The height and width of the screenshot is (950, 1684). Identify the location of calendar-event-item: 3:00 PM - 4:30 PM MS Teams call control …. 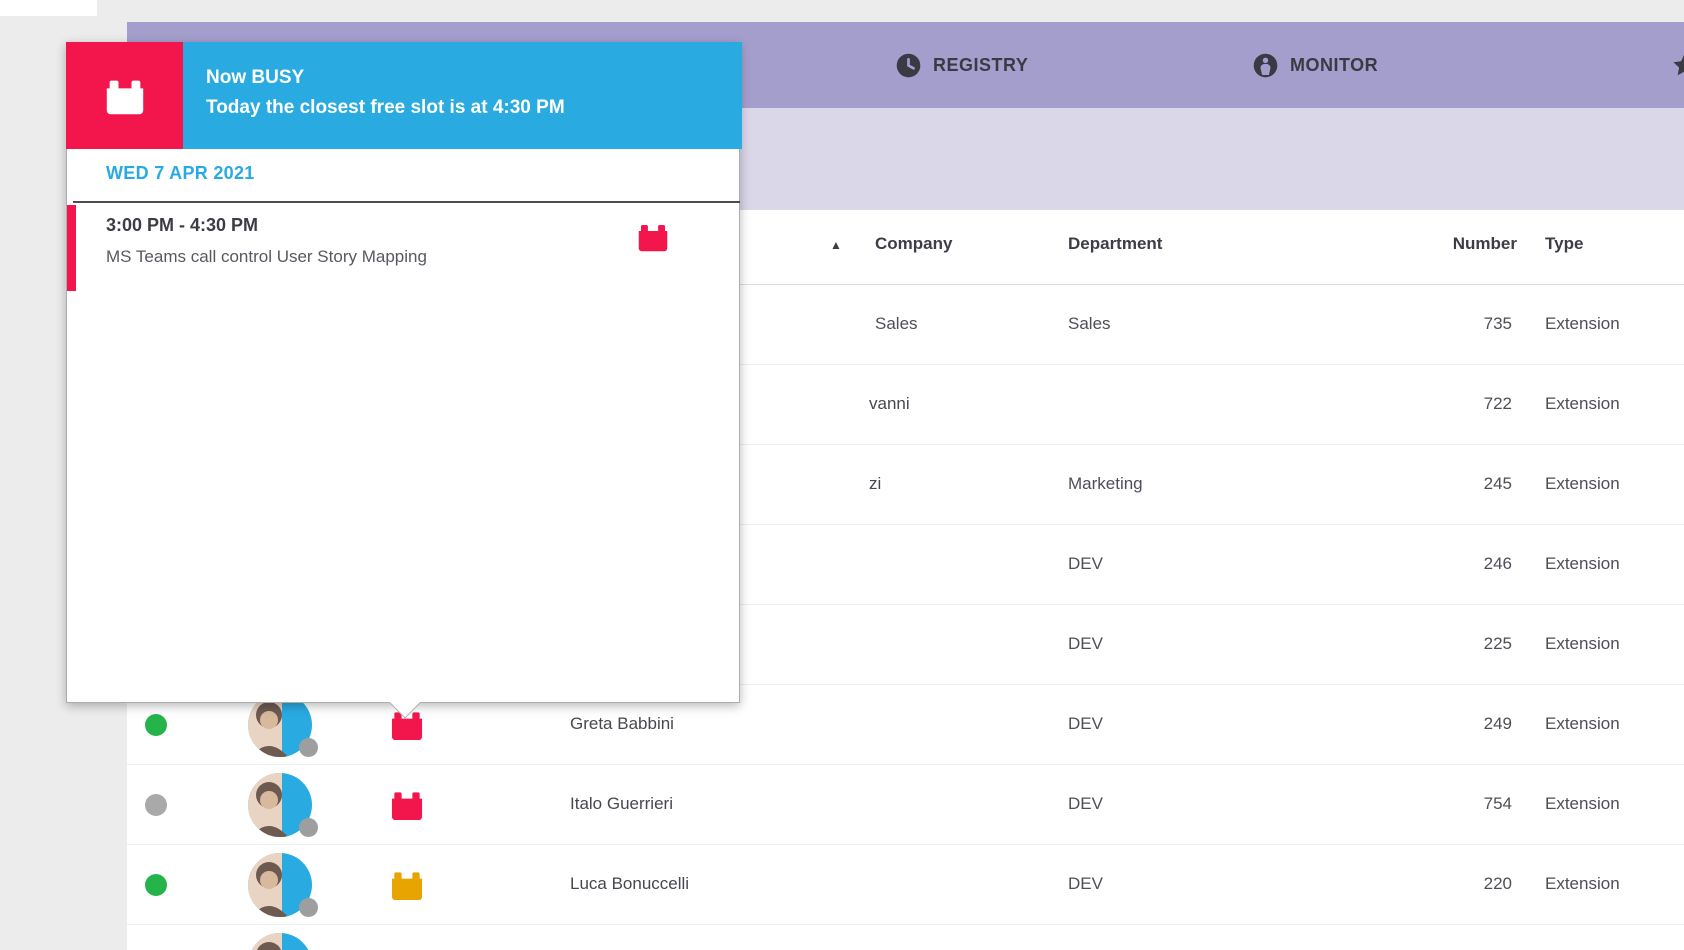
(404, 248).